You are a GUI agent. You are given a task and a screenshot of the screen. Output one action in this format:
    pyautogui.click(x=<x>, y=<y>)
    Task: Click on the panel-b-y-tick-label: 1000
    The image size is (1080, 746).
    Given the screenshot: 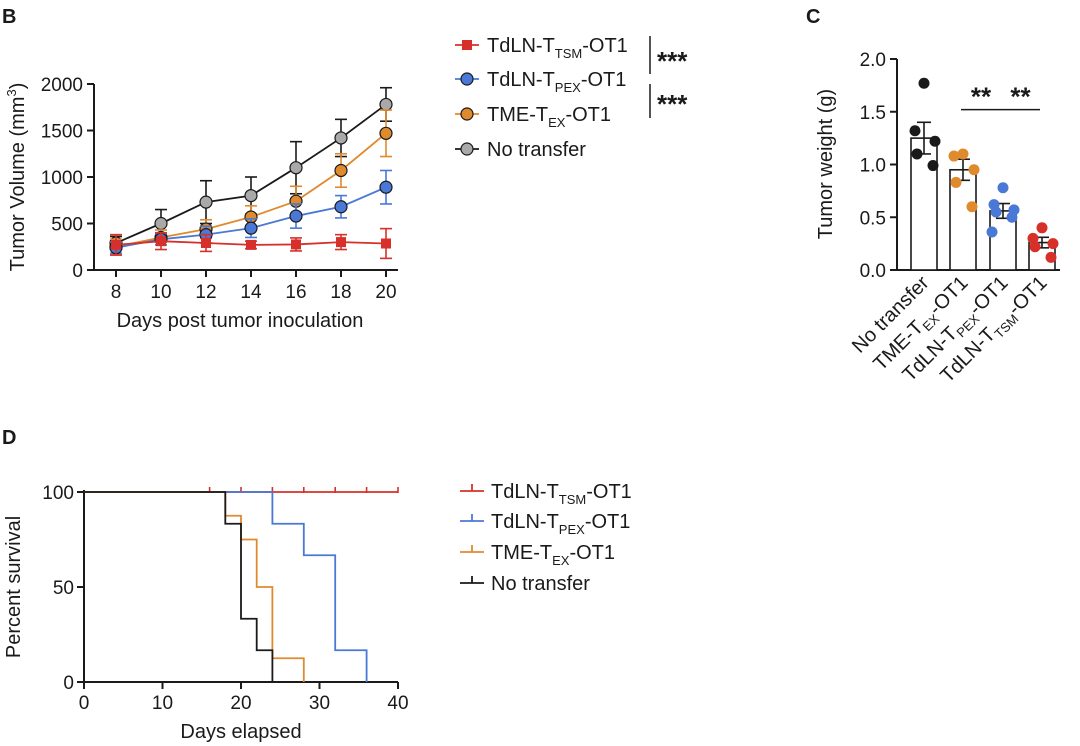 What is the action you would take?
    pyautogui.click(x=62, y=178)
    